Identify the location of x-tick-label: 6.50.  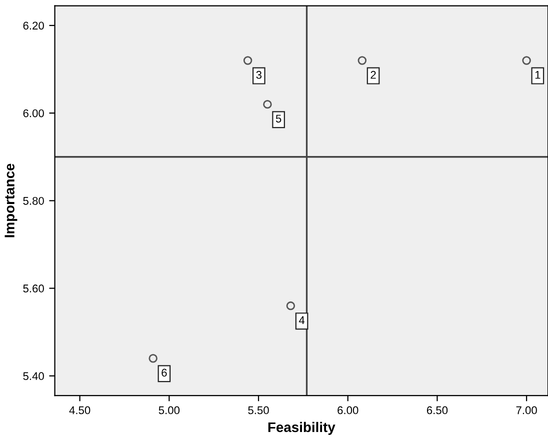
(437, 410).